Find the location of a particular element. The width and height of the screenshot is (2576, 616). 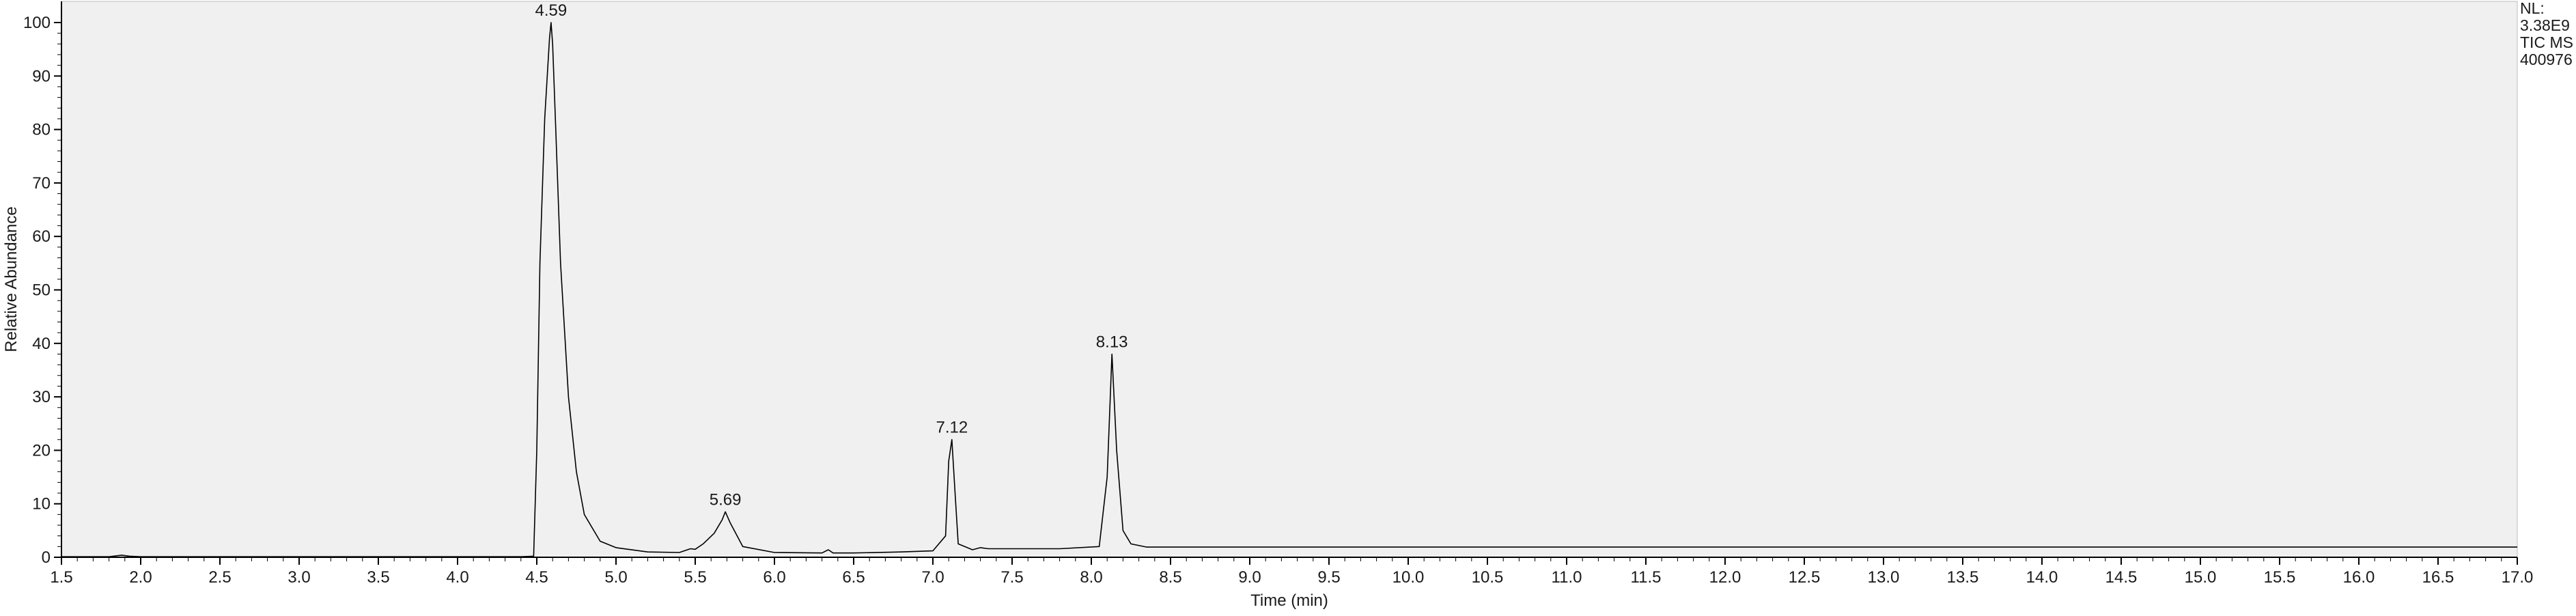

x-tick-label: 10.5 is located at coordinates (1488, 577).